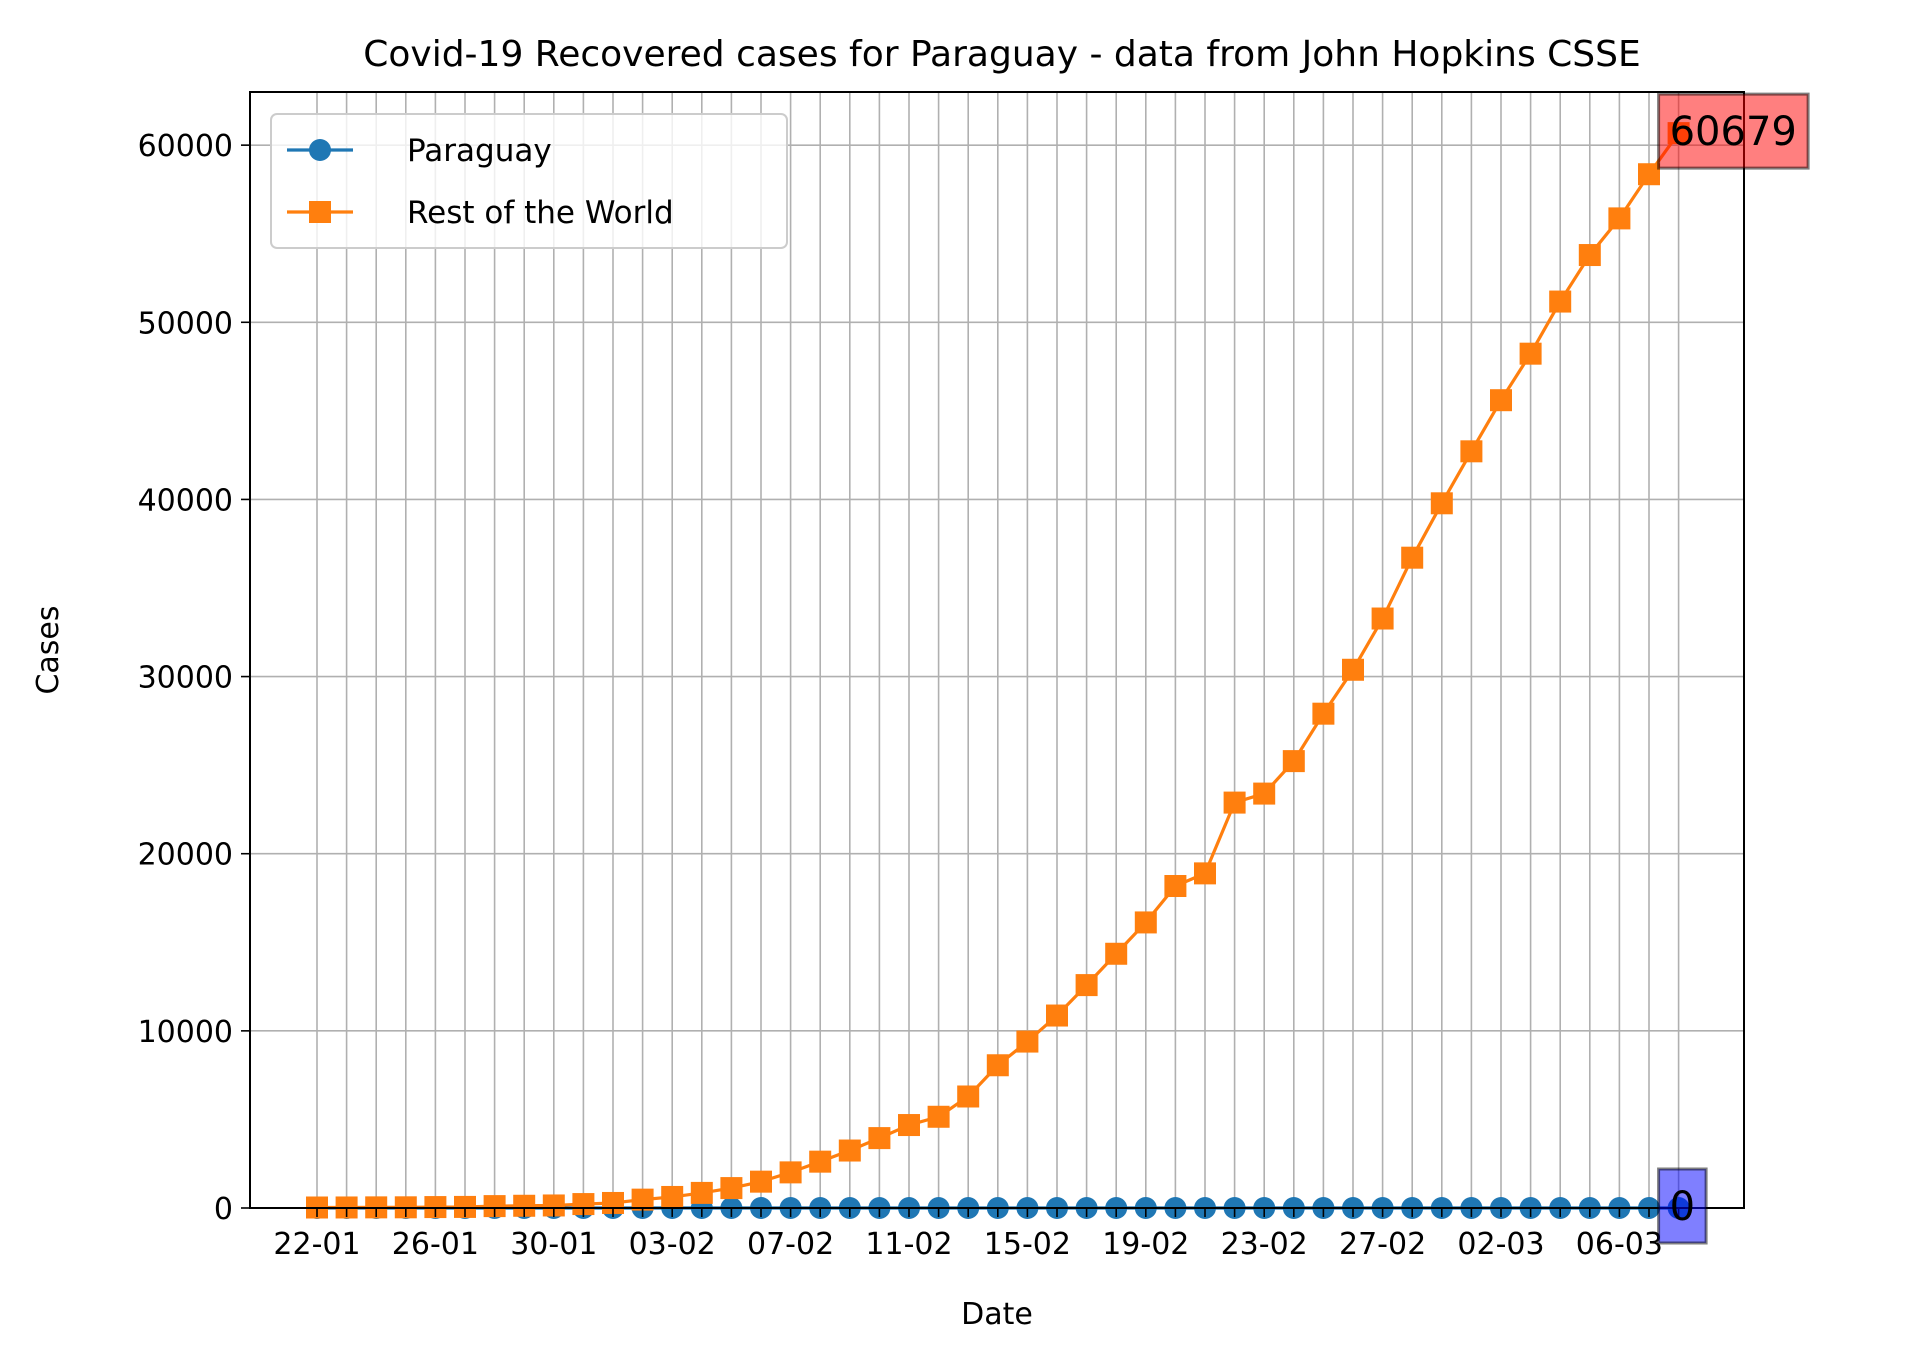  Describe the element at coordinates (1500, 1244) in the screenshot. I see `x-tick-label: 02-03` at that location.